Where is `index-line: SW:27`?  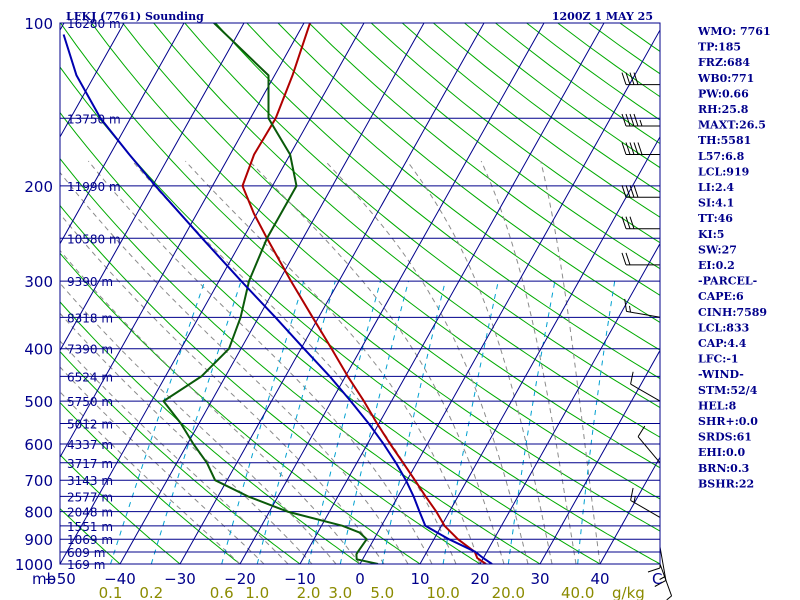 index-line: SW:27 is located at coordinates (717, 249).